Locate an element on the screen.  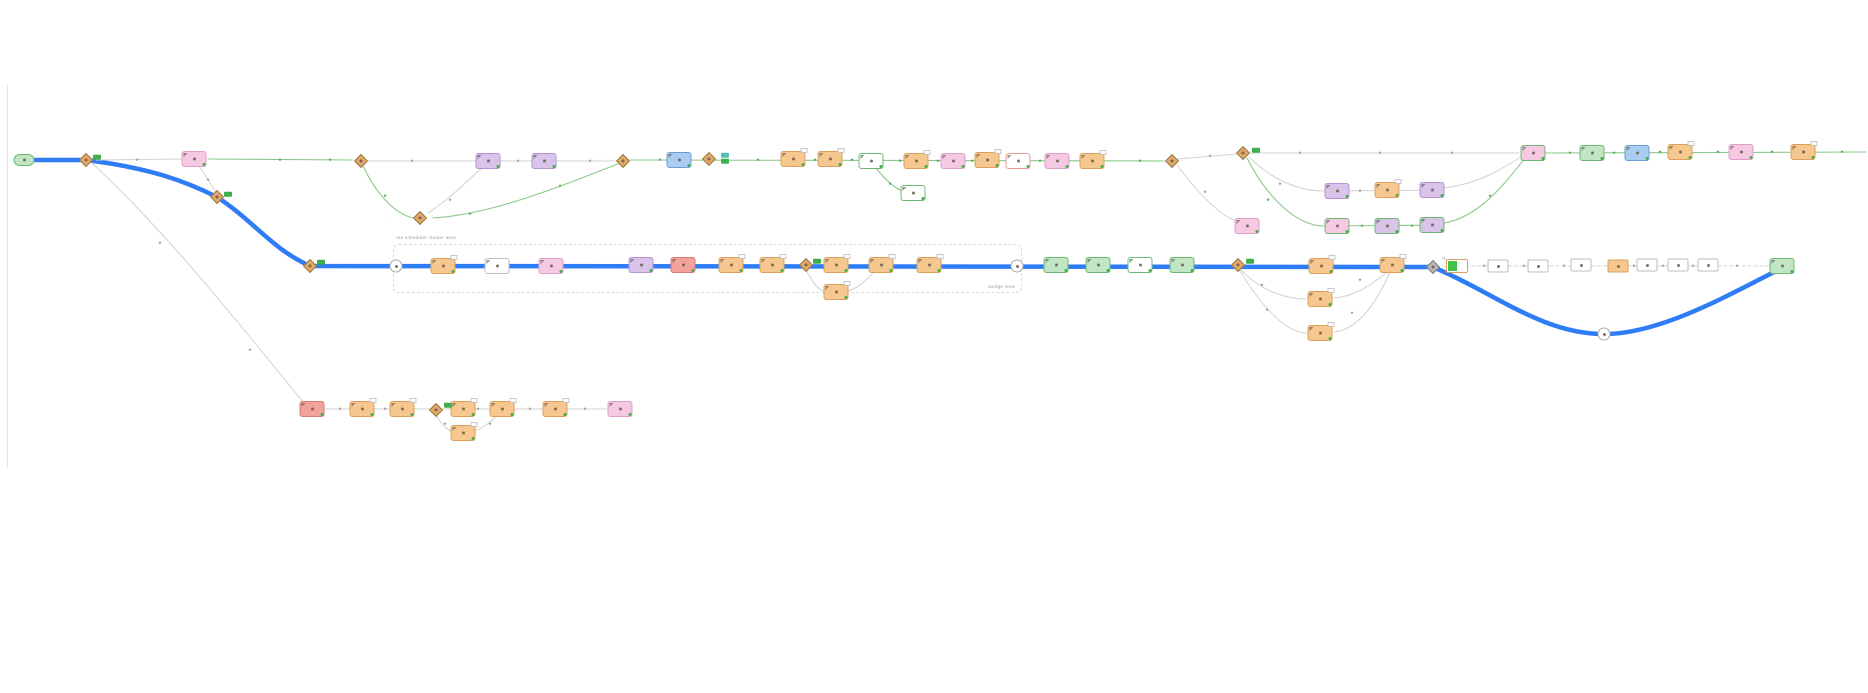
node-task-chainO is located at coordinates (1618, 266).